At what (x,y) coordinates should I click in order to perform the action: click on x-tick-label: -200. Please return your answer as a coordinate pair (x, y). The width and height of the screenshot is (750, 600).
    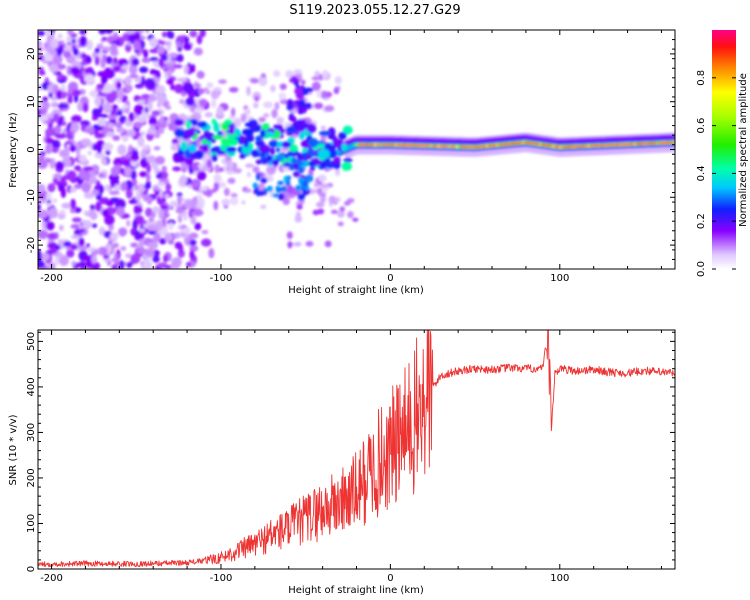
    Looking at the image, I should click on (51, 578).